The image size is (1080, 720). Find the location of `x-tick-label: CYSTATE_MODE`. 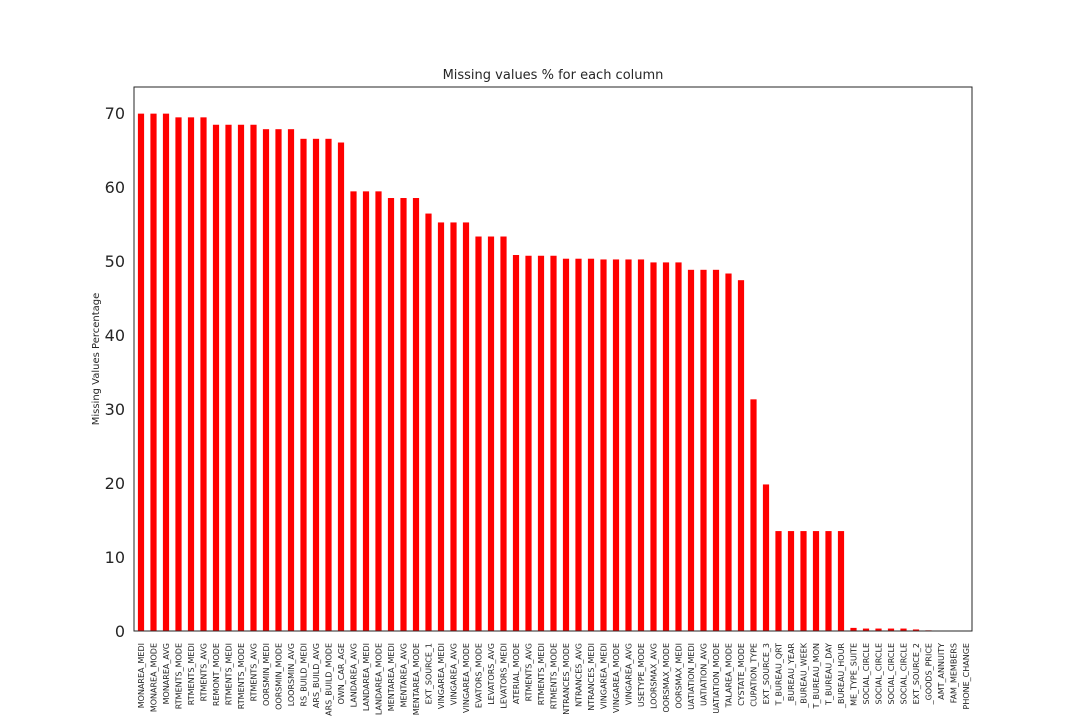

x-tick-label: CYSTATE_MODE is located at coordinates (741, 674).